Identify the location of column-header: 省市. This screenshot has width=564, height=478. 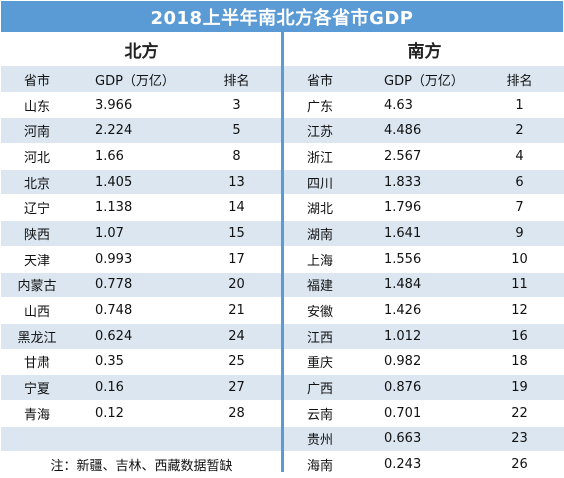
(36, 81).